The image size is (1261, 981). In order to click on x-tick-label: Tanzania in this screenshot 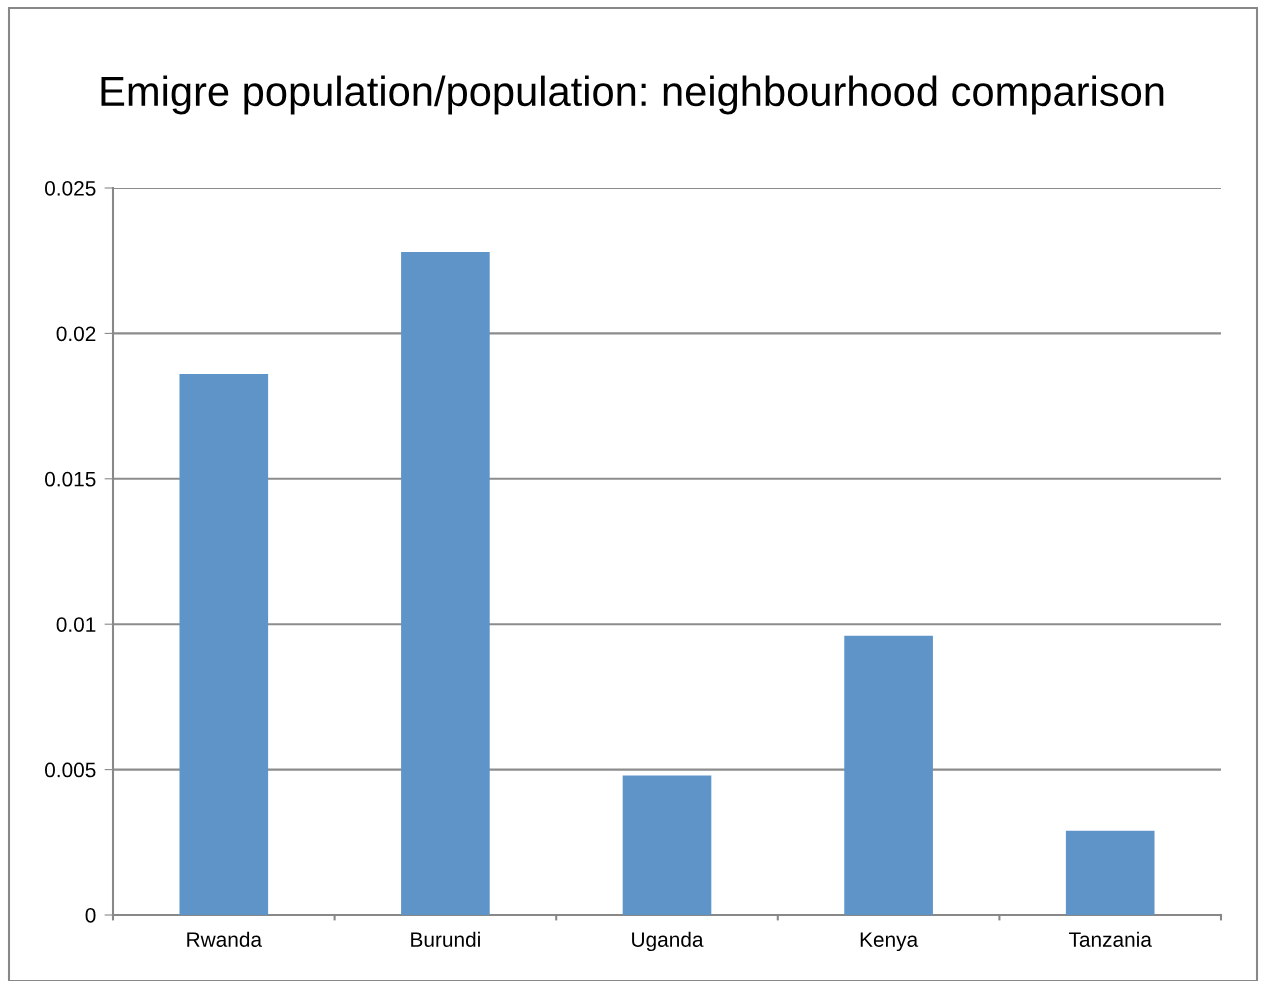, I will do `click(1110, 939)`.